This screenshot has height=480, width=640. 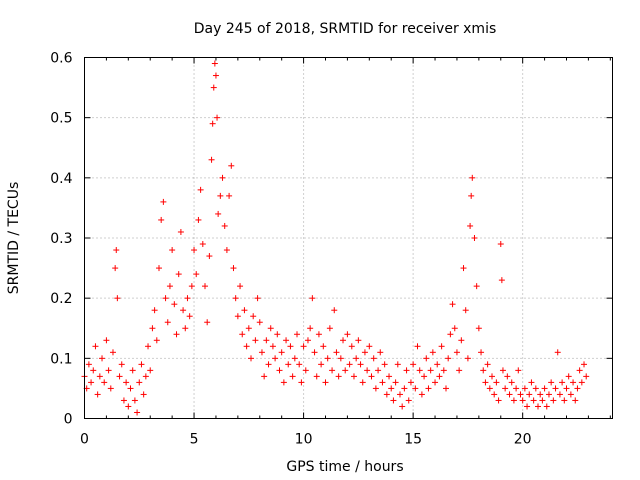 What do you see at coordinates (61, 59) in the screenshot?
I see `y-tick-label: 0.6` at bounding box center [61, 59].